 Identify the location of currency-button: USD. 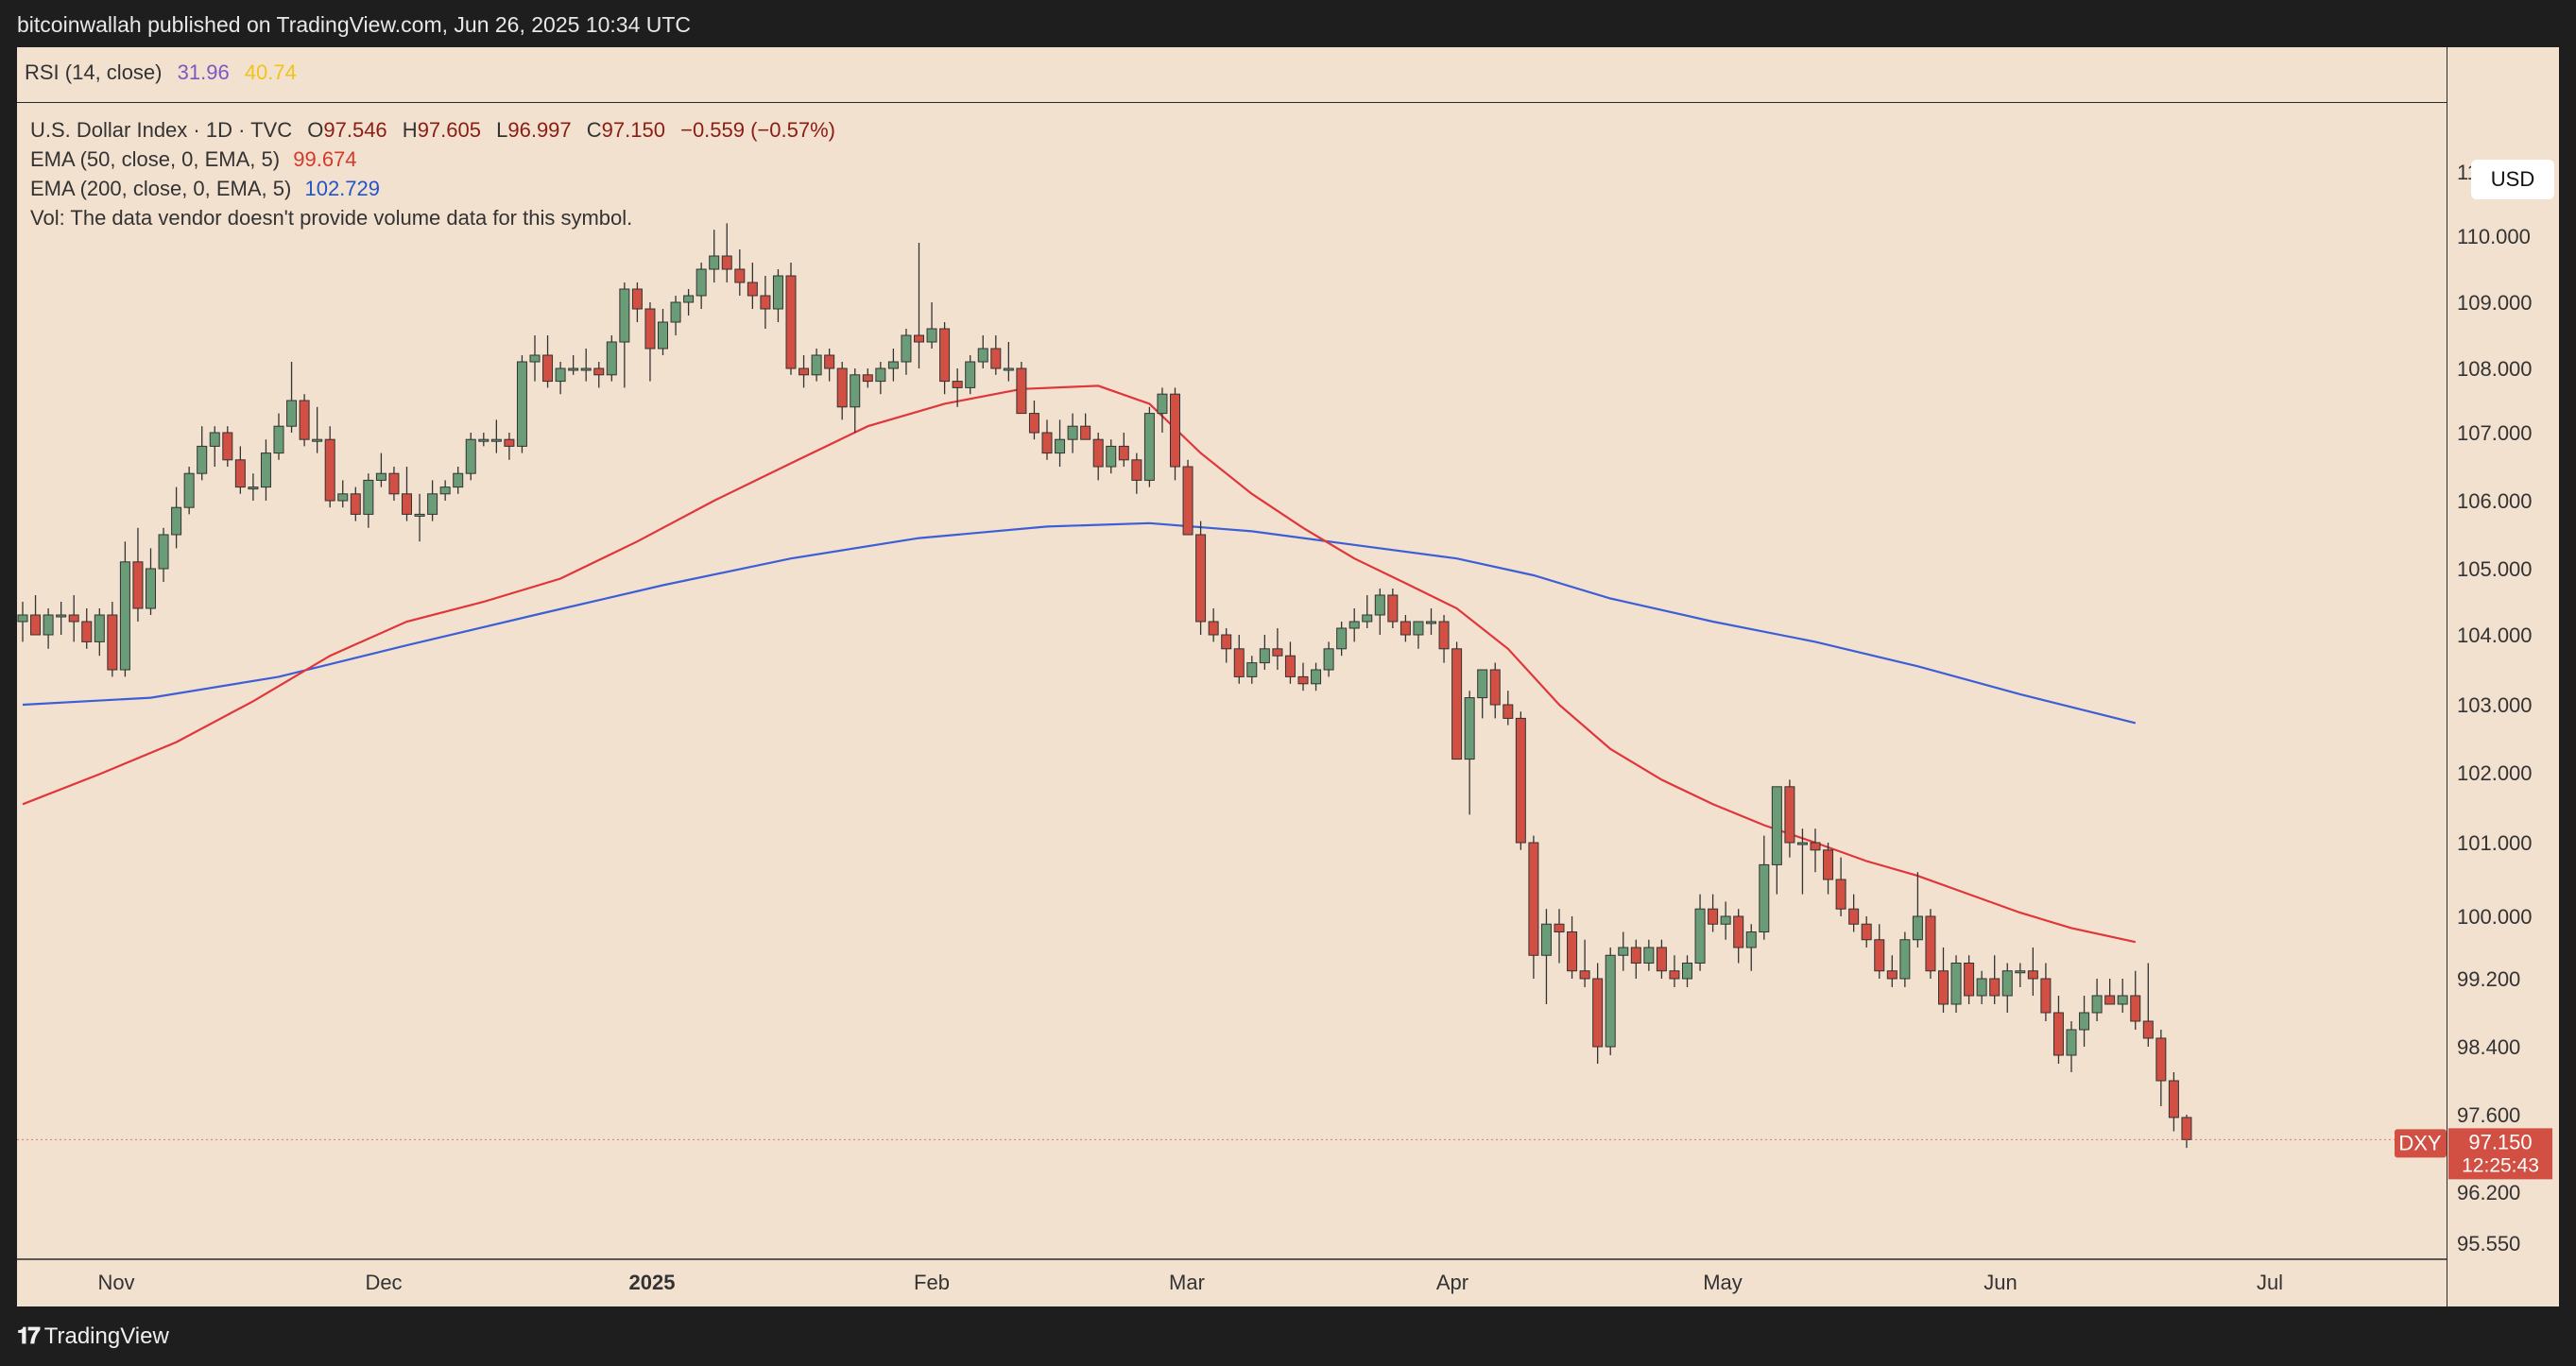
(2512, 179).